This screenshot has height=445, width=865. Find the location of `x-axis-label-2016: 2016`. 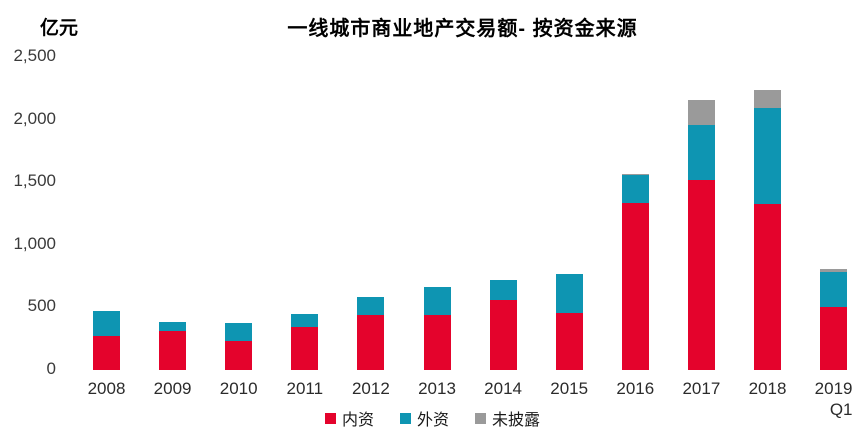

x-axis-label-2016: 2016 is located at coordinates (635, 388).